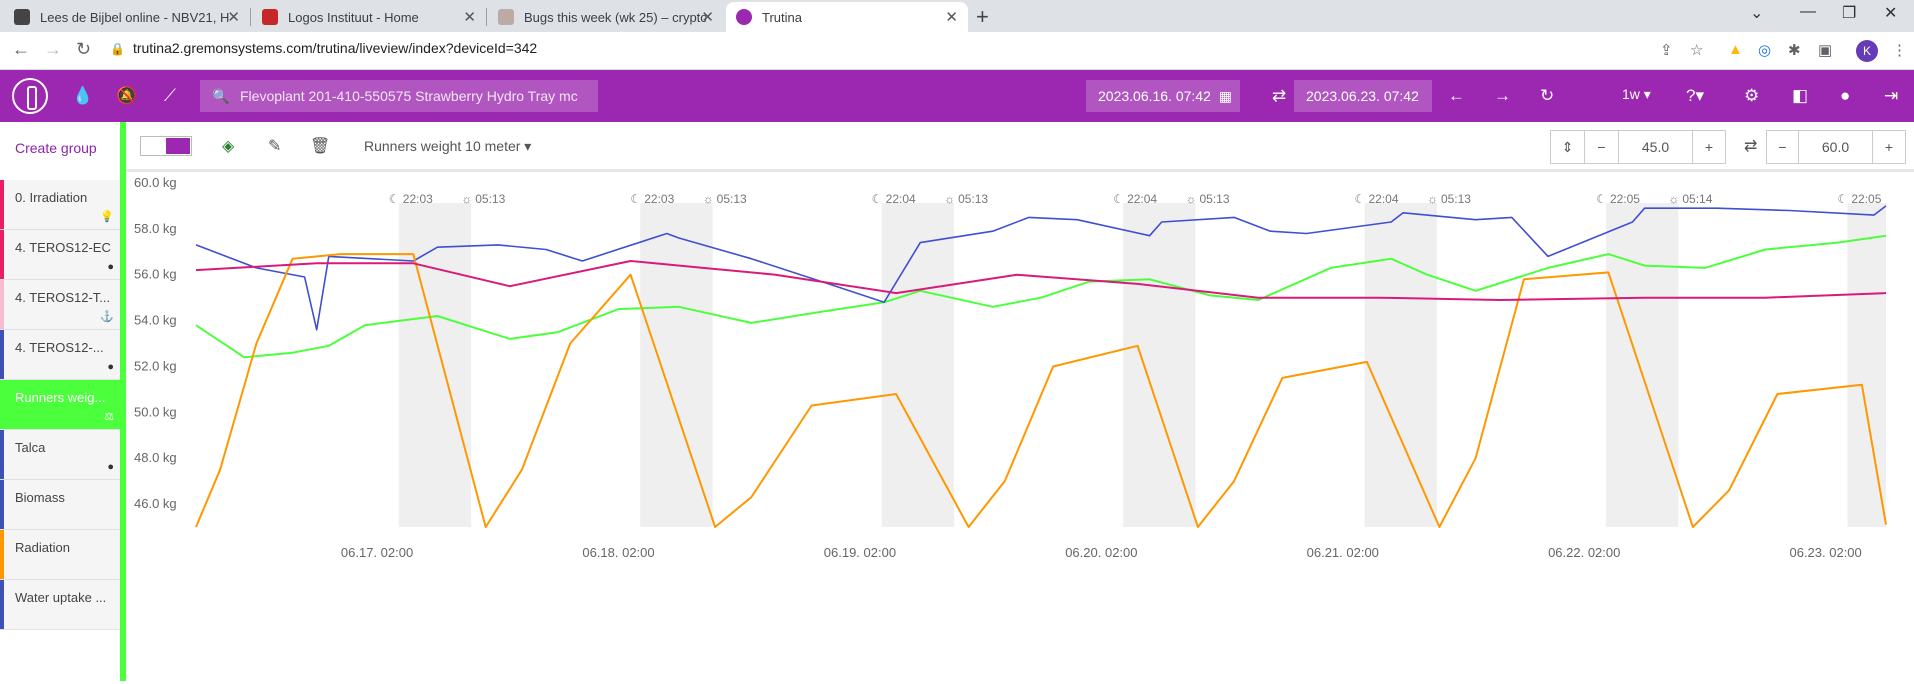 The height and width of the screenshot is (684, 1914). Describe the element at coordinates (60, 255) in the screenshot. I see `sidebar-item: 4. TEROS12-EC ●` at that location.